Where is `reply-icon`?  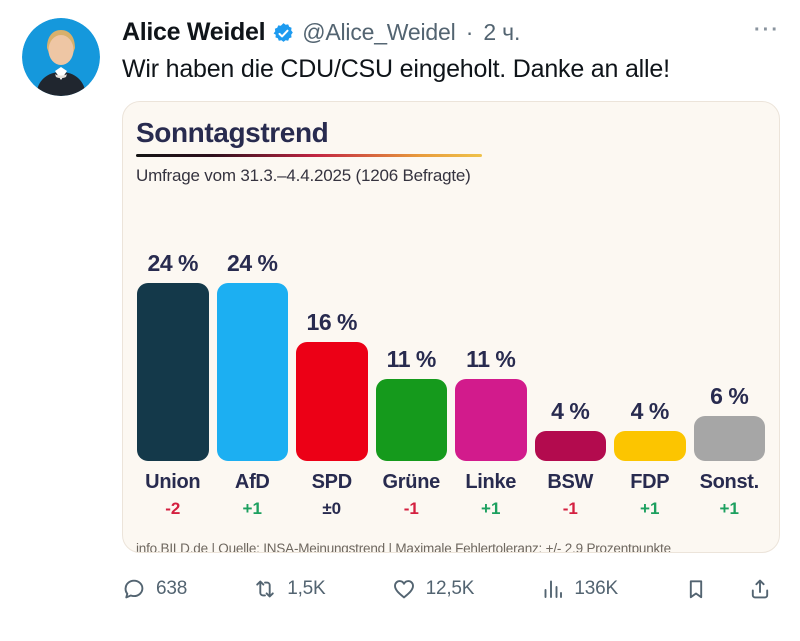 reply-icon is located at coordinates (134, 589).